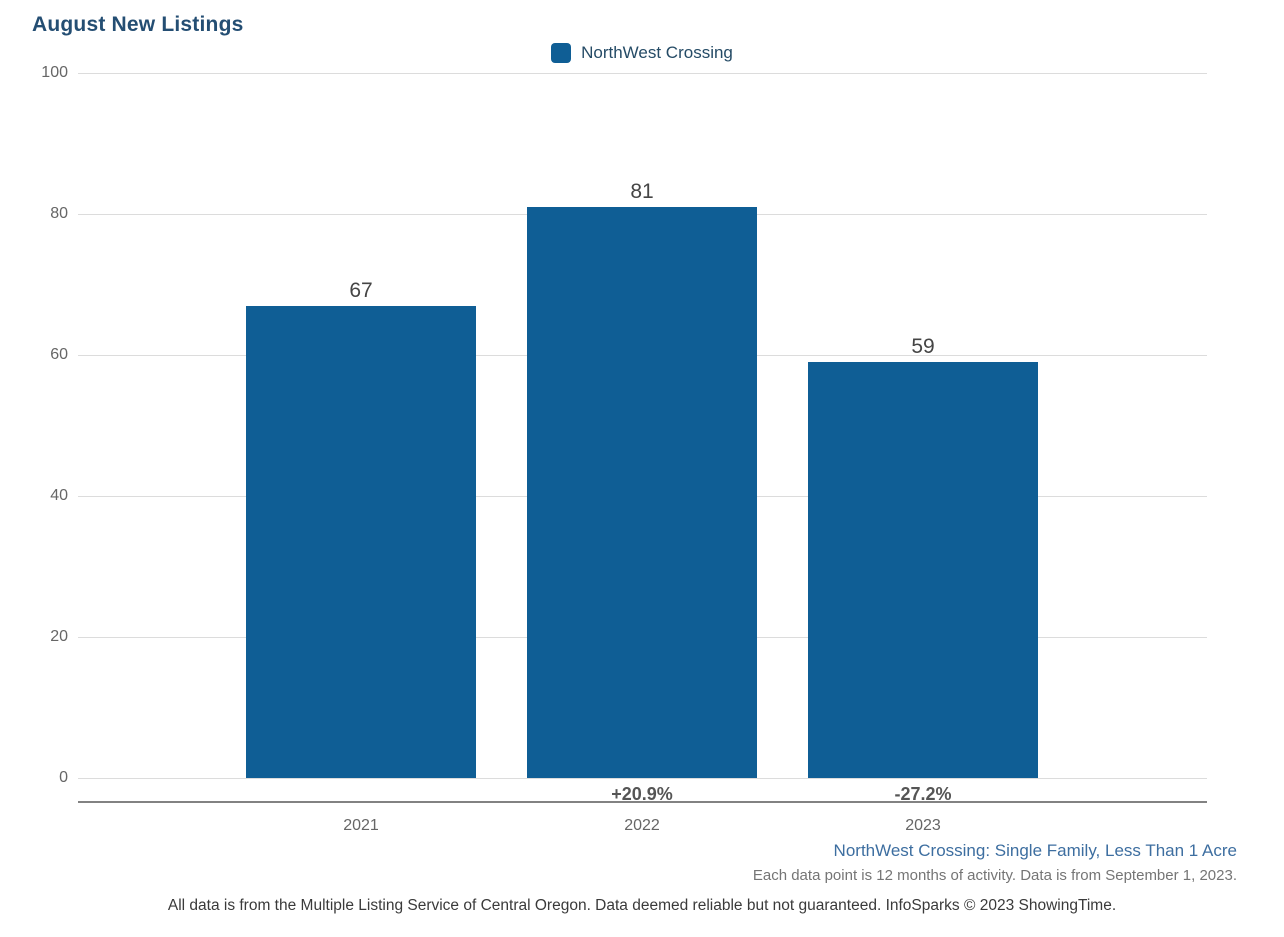  Describe the element at coordinates (138, 24) in the screenshot. I see `chart-title: August New Listings` at that location.